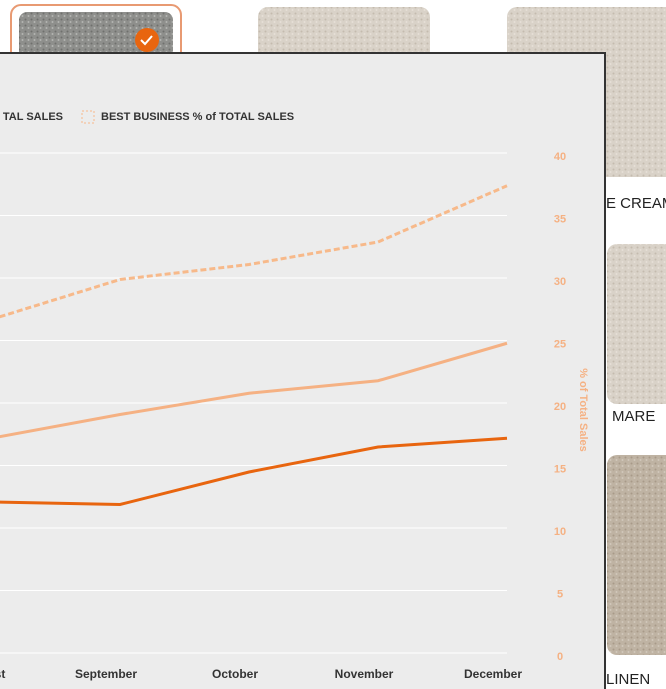 The width and height of the screenshot is (666, 689). What do you see at coordinates (633, 416) in the screenshot?
I see `swatch-label: MARE` at bounding box center [633, 416].